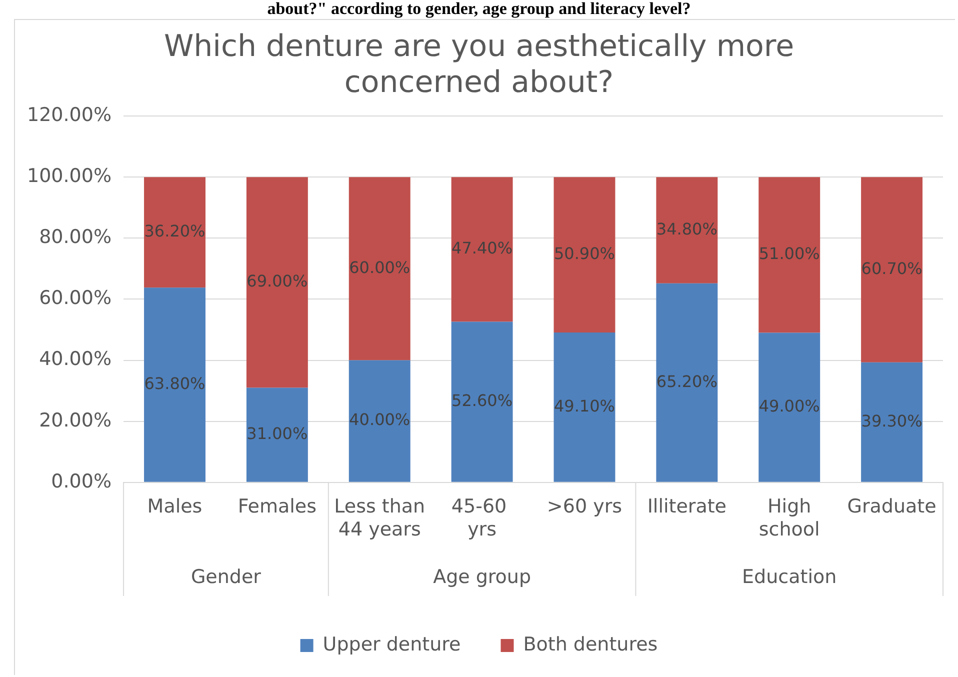 This screenshot has width=958, height=677. What do you see at coordinates (391, 644) in the screenshot?
I see `legend-label: Upper denture` at bounding box center [391, 644].